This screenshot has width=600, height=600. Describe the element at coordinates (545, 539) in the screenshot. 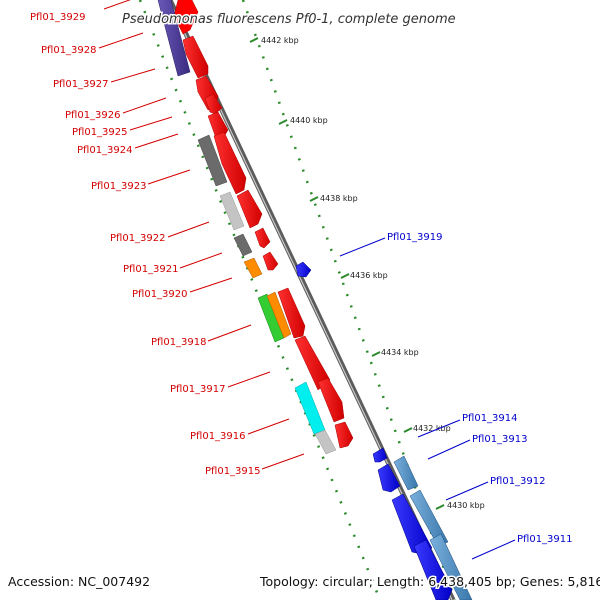

I see `gene-label: Pfl01_3911` at that location.